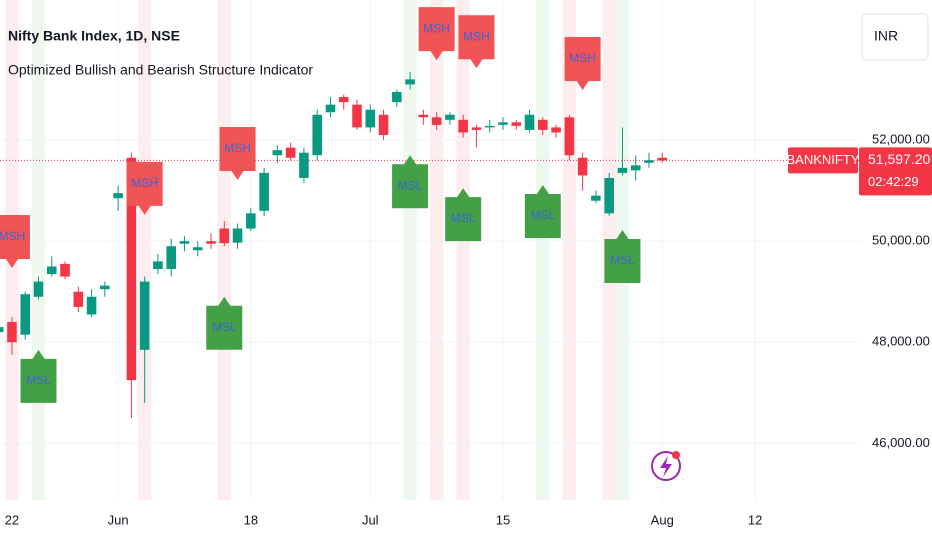  What do you see at coordinates (251, 519) in the screenshot?
I see `x-tick-label: 18` at bounding box center [251, 519].